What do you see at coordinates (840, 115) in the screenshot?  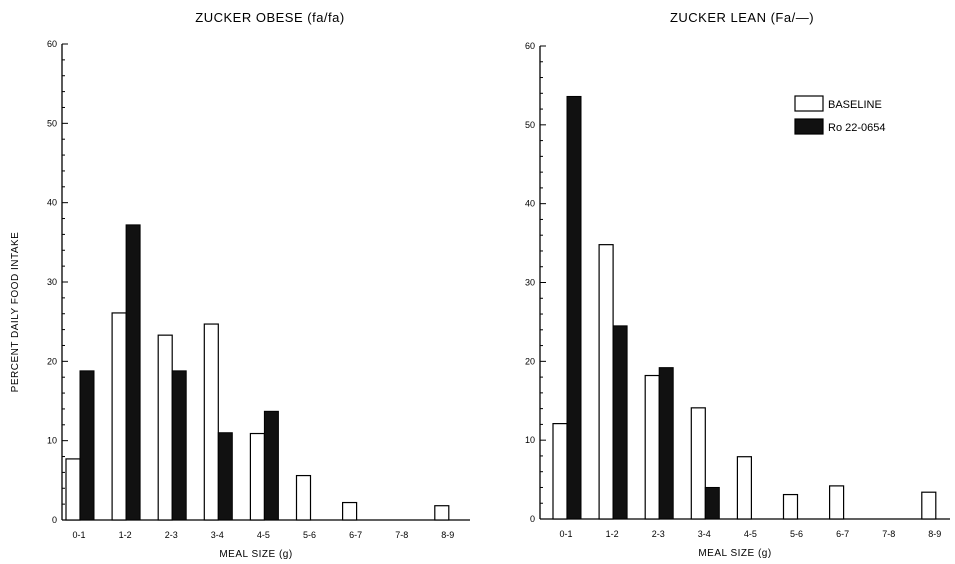 I see `legend: BASELINE Ro 22-0654` at bounding box center [840, 115].